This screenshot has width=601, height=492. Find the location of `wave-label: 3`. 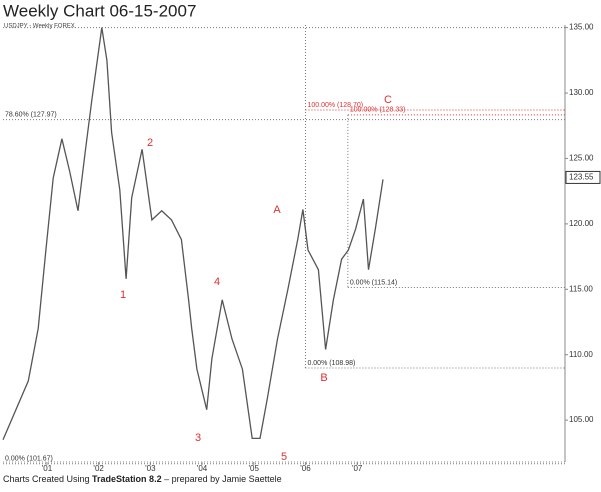

wave-label: 3 is located at coordinates (198, 438).